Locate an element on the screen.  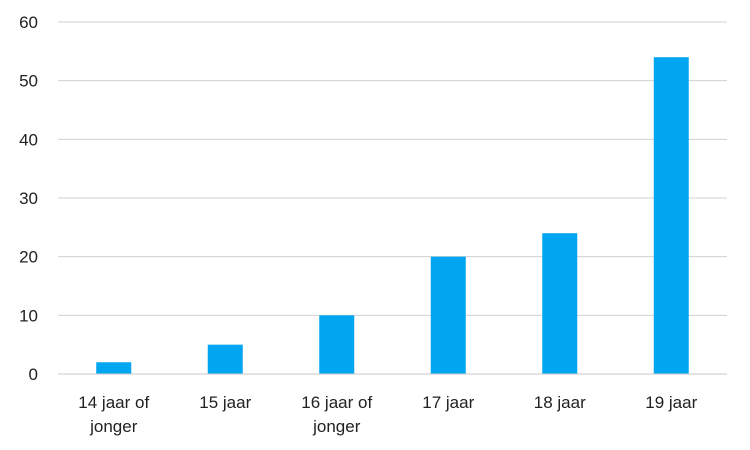
y-tick-label: 40 is located at coordinates (28, 139).